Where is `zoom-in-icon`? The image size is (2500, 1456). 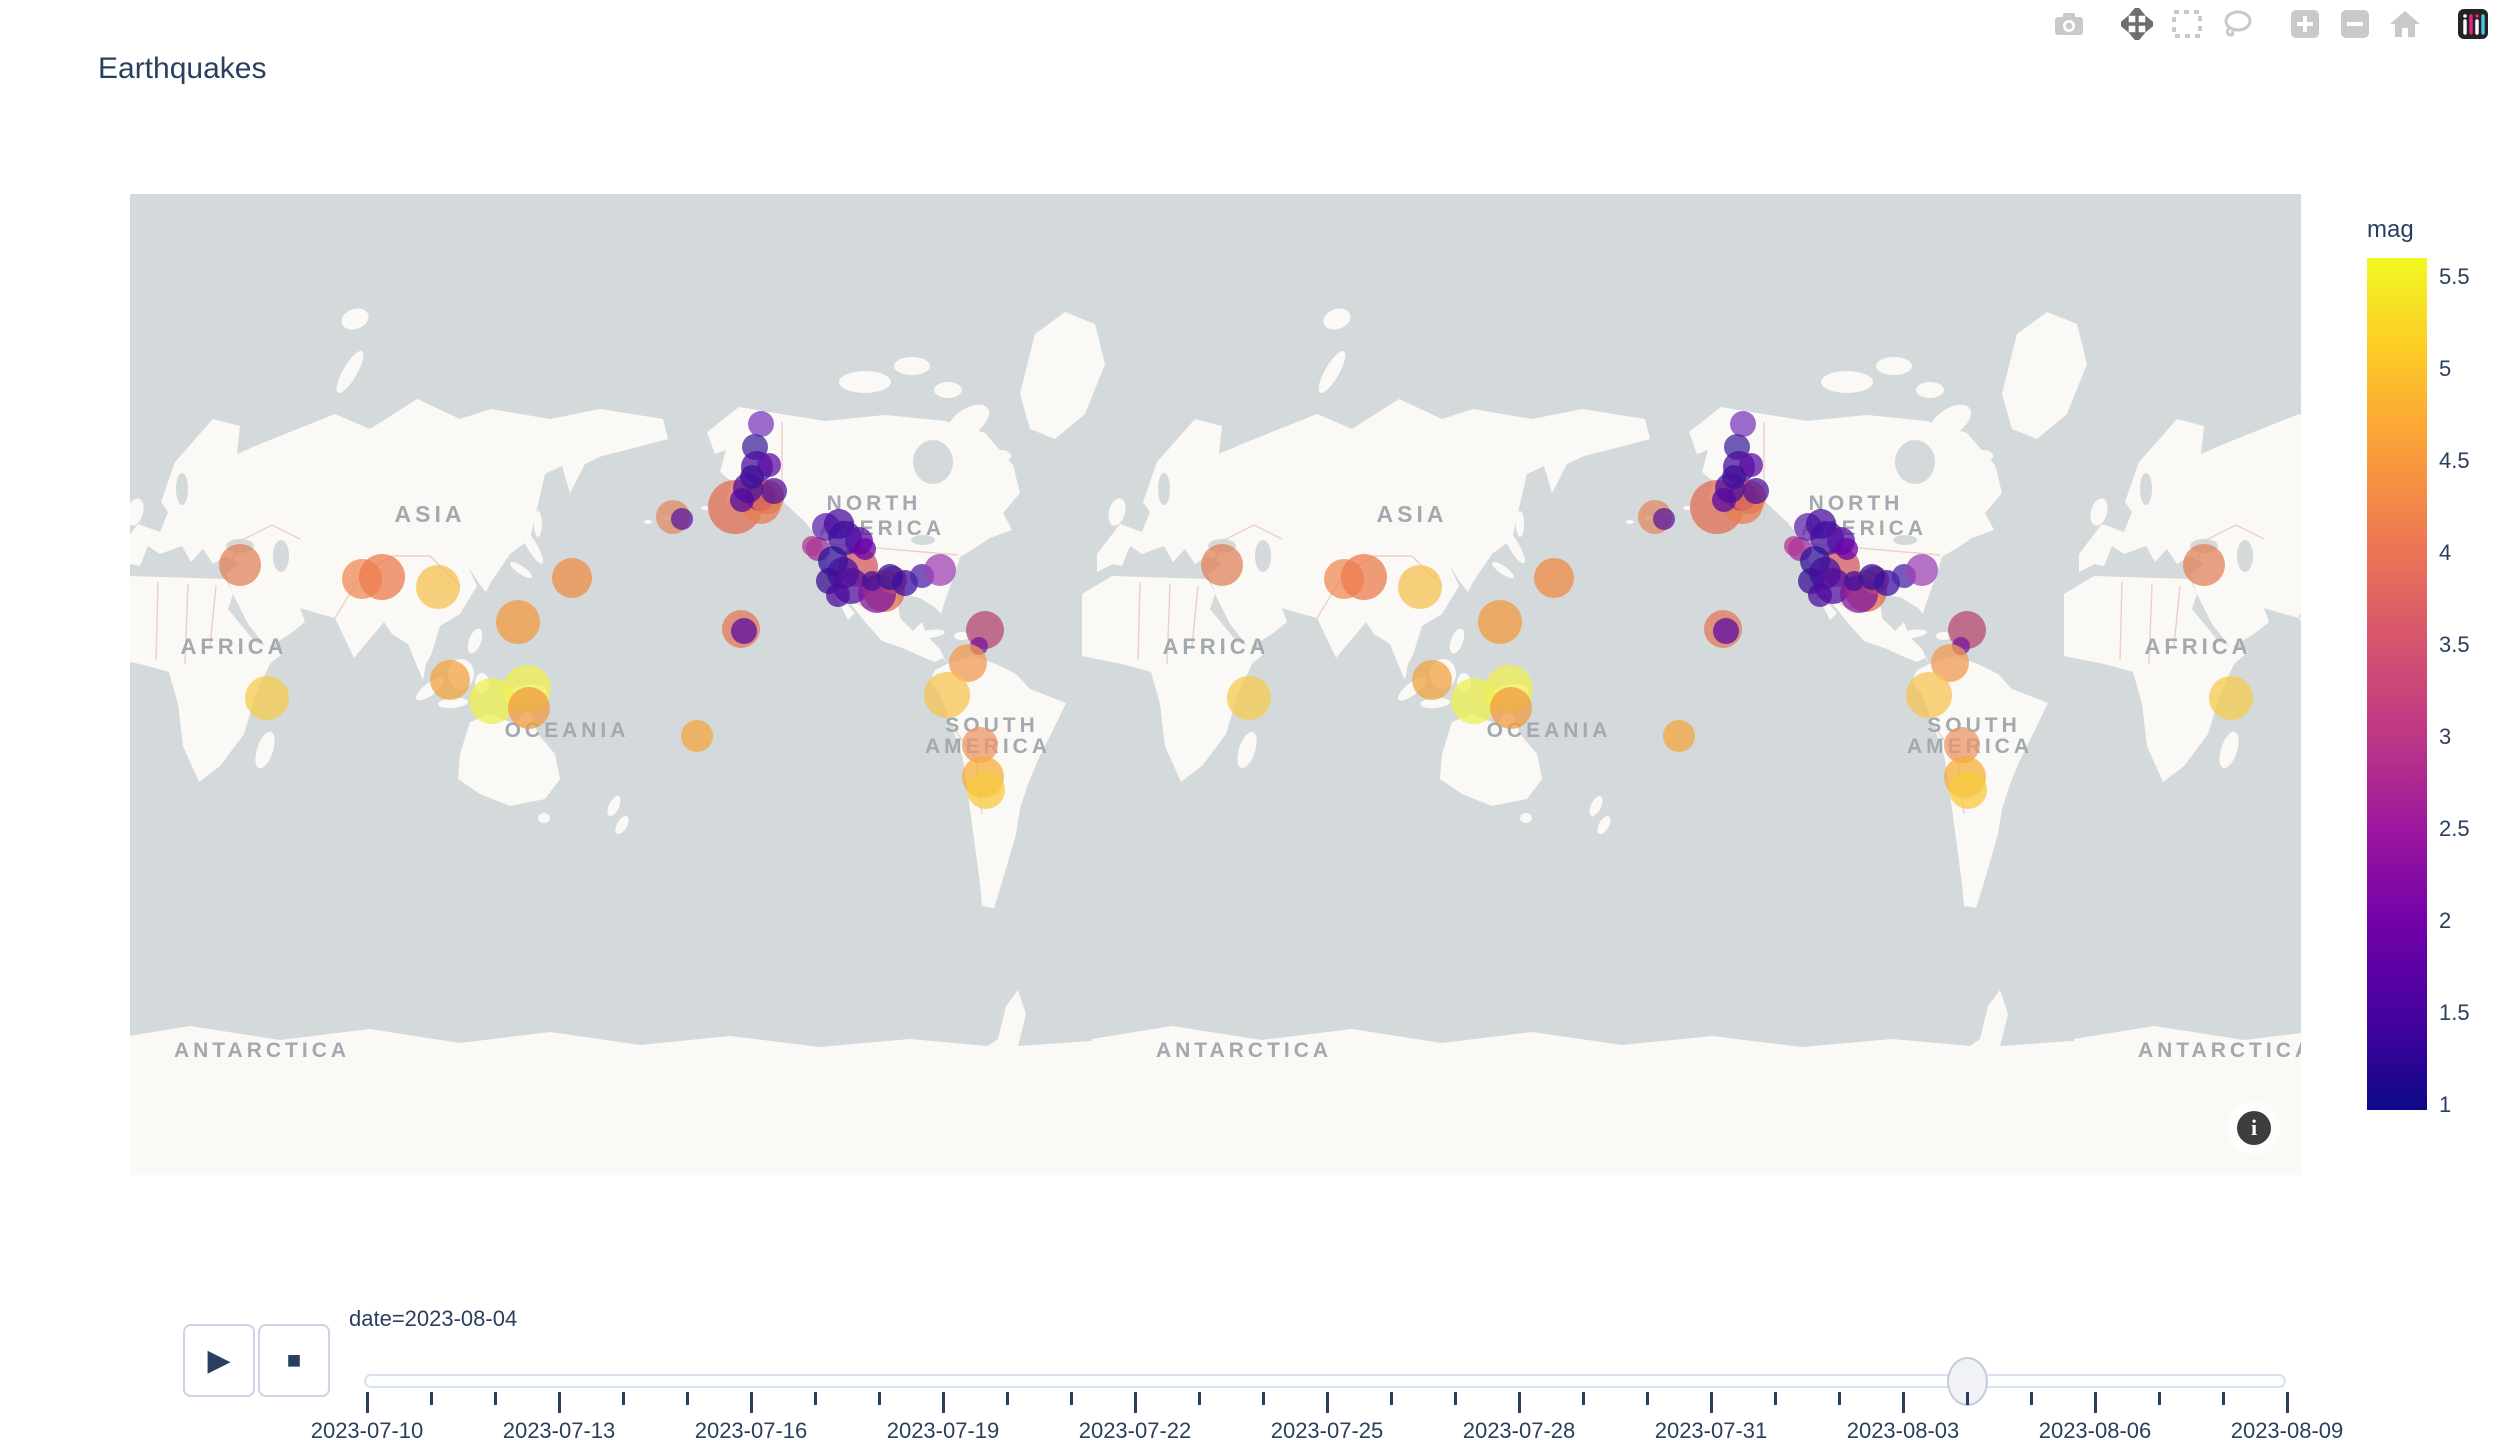 zoom-in-icon is located at coordinates (2305, 24).